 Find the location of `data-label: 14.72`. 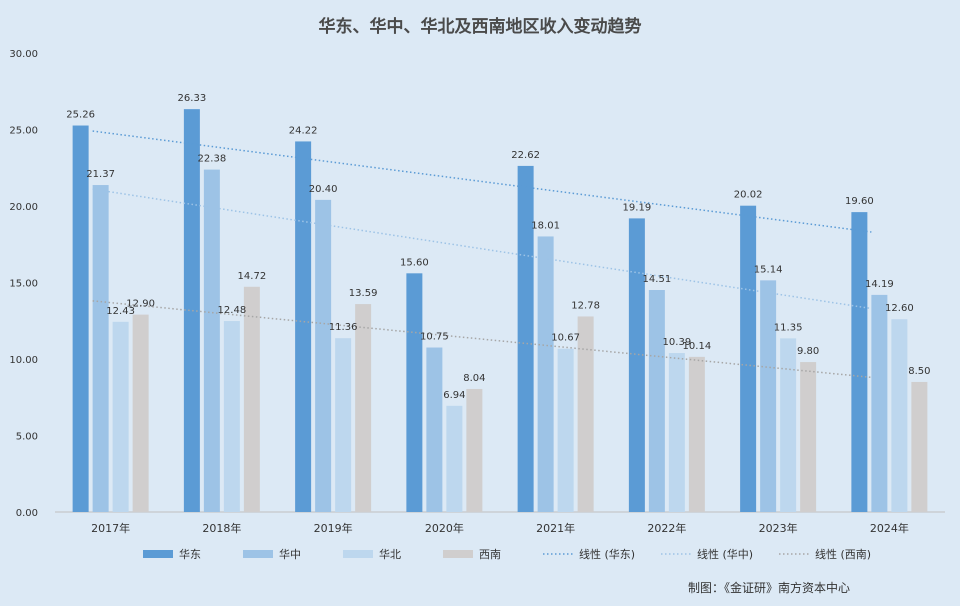

data-label: 14.72 is located at coordinates (252, 276).